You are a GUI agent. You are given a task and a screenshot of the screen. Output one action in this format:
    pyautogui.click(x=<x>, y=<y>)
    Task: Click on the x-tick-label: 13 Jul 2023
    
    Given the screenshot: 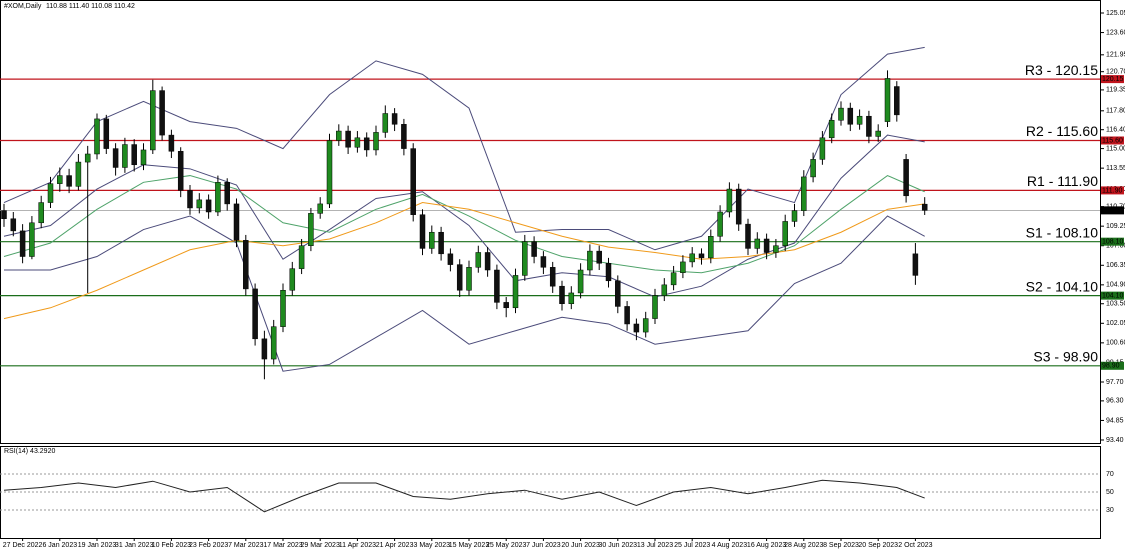 What is the action you would take?
    pyautogui.click(x=655, y=545)
    